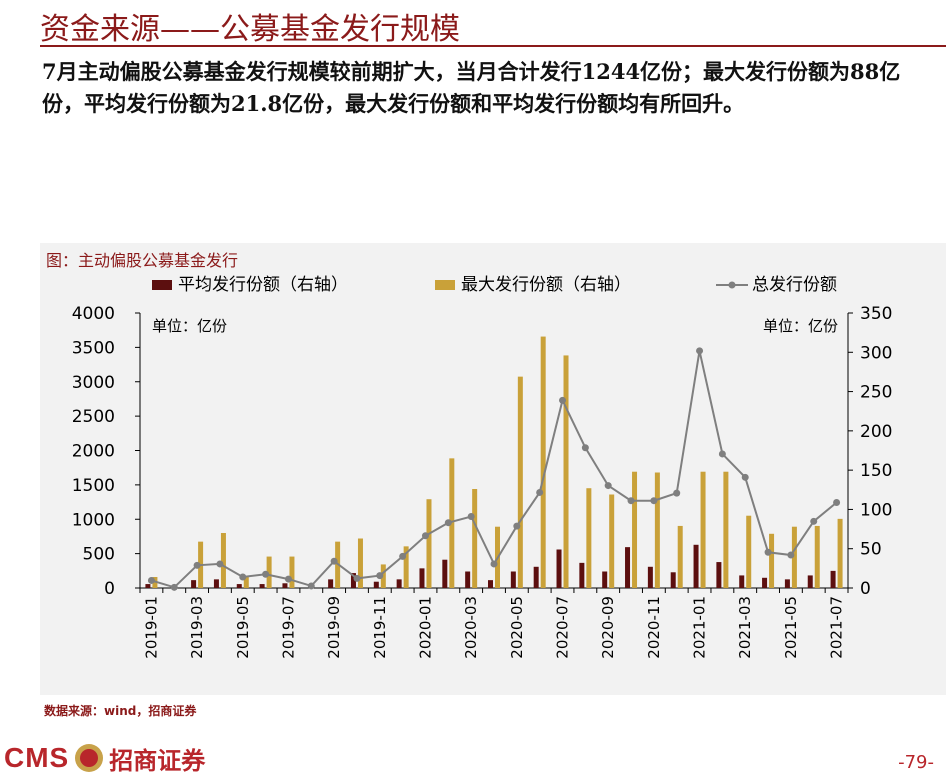 This screenshot has width=946, height=779. What do you see at coordinates (876, 393) in the screenshot?
I see `right-tick-label: 250` at bounding box center [876, 393].